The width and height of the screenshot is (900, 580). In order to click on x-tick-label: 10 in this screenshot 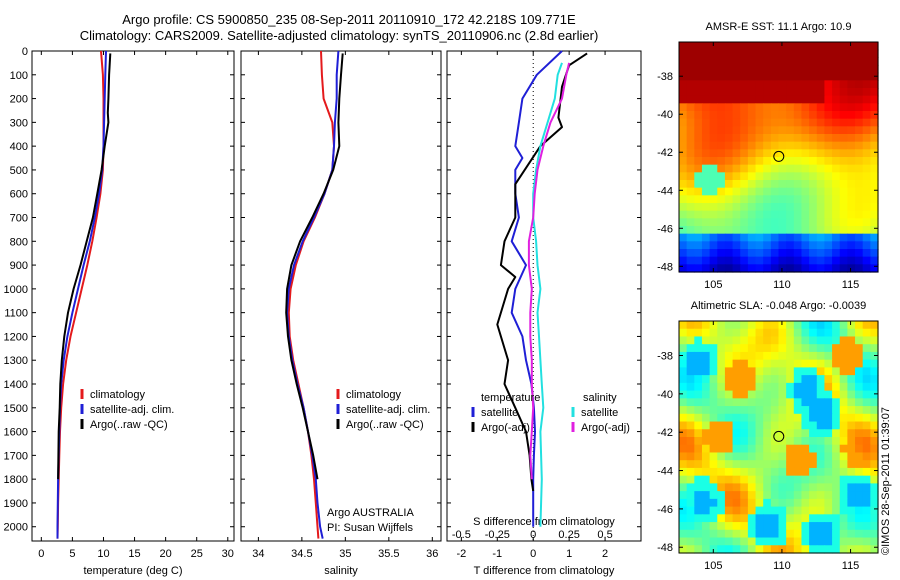, I will do `click(103, 554)`.